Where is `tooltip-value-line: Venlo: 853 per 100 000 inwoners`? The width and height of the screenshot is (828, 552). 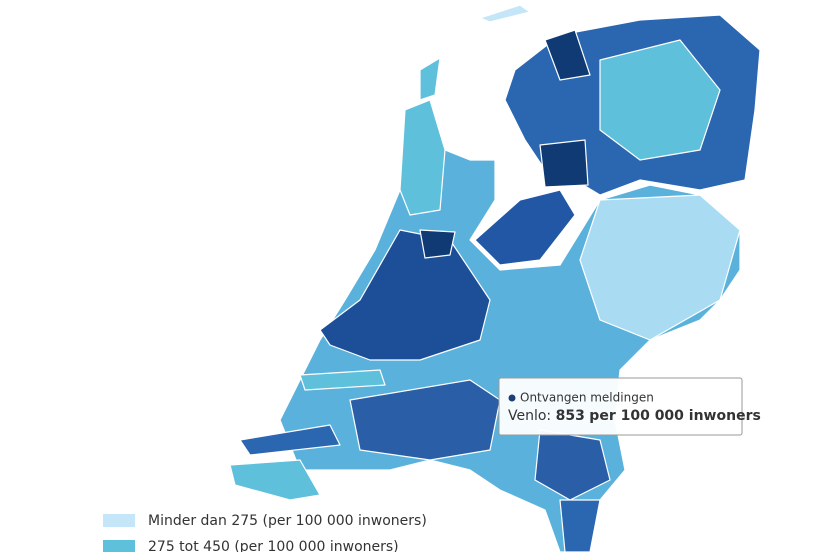 tooltip-value-line: Venlo: 853 per 100 000 inwoners is located at coordinates (634, 416).